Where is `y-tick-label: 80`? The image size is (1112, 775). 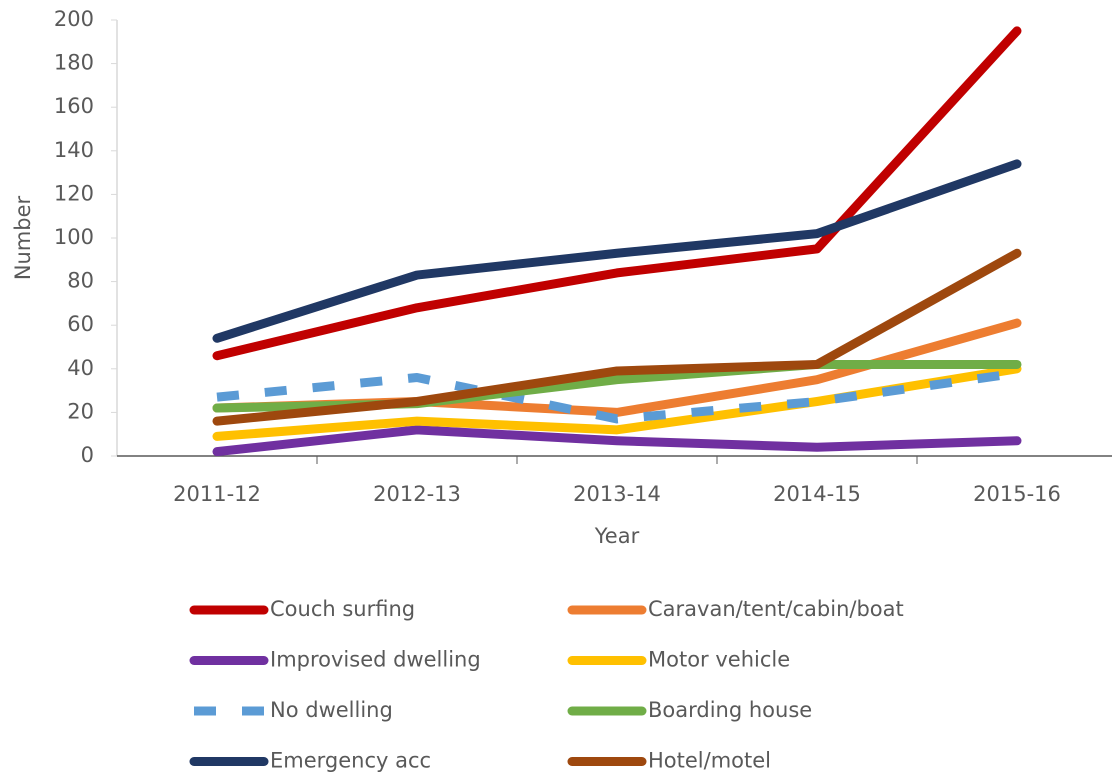 y-tick-label: 80 is located at coordinates (80, 281).